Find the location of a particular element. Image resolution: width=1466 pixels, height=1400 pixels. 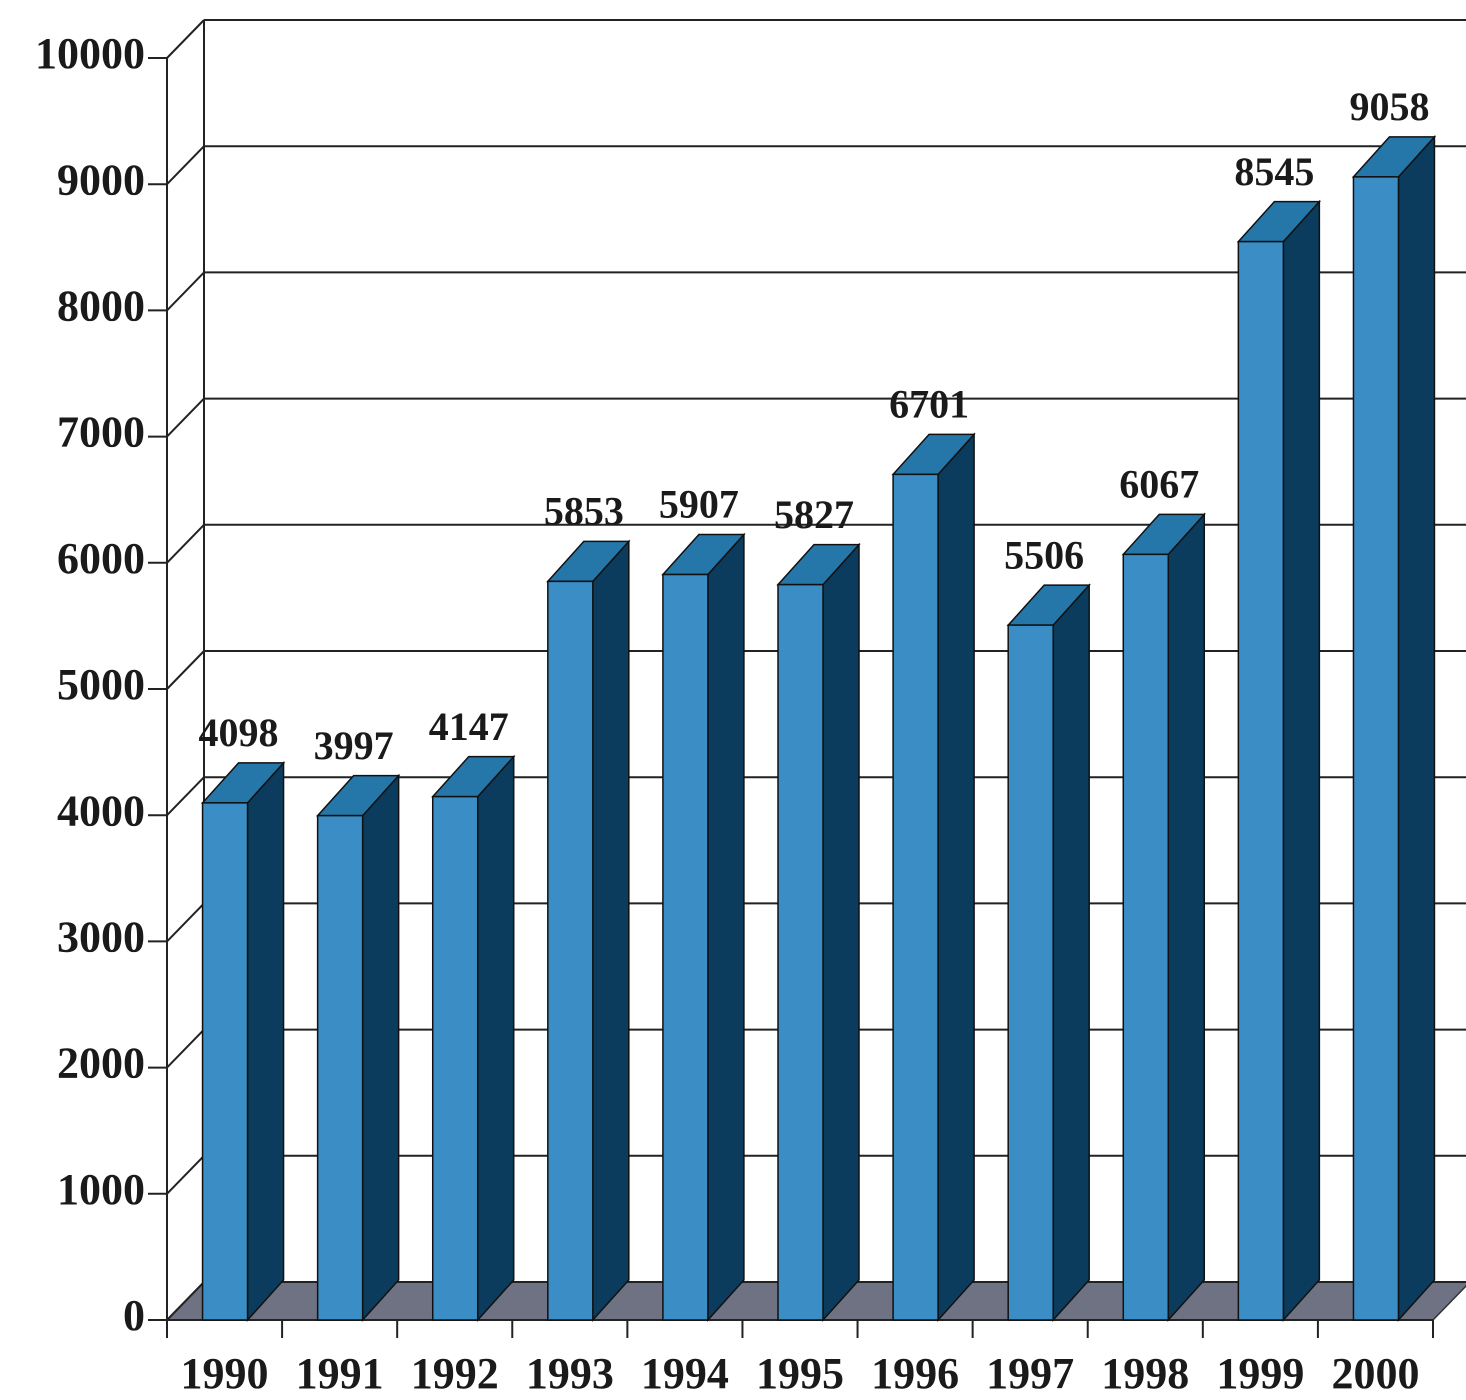

x-tick-label: 2000 is located at coordinates (1375, 1373).